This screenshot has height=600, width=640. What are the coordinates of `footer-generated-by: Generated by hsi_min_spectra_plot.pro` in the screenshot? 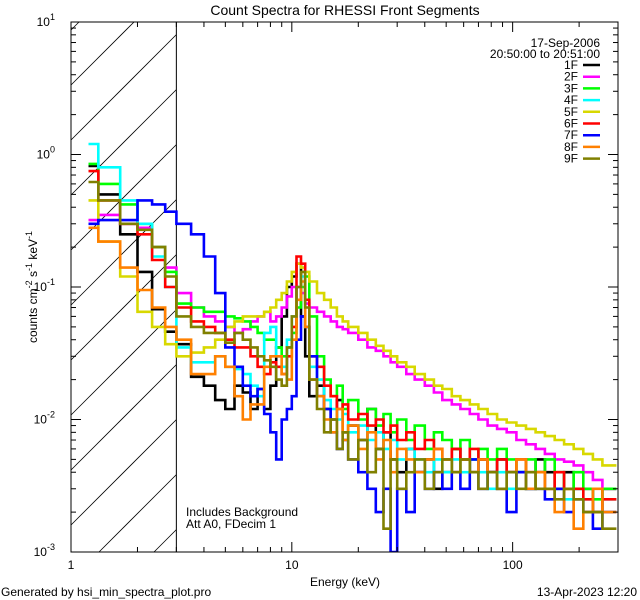 It's located at (106, 592).